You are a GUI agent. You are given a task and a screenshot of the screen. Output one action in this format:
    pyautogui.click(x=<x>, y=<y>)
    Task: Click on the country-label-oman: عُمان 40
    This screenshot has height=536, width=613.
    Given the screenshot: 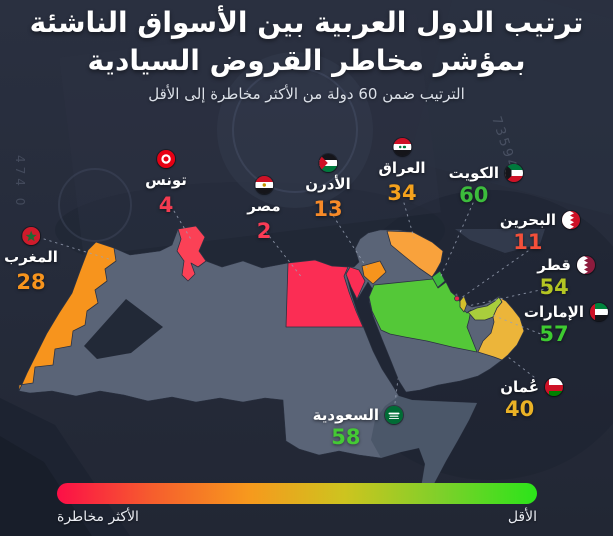 What is the action you would take?
    pyautogui.click(x=531, y=399)
    